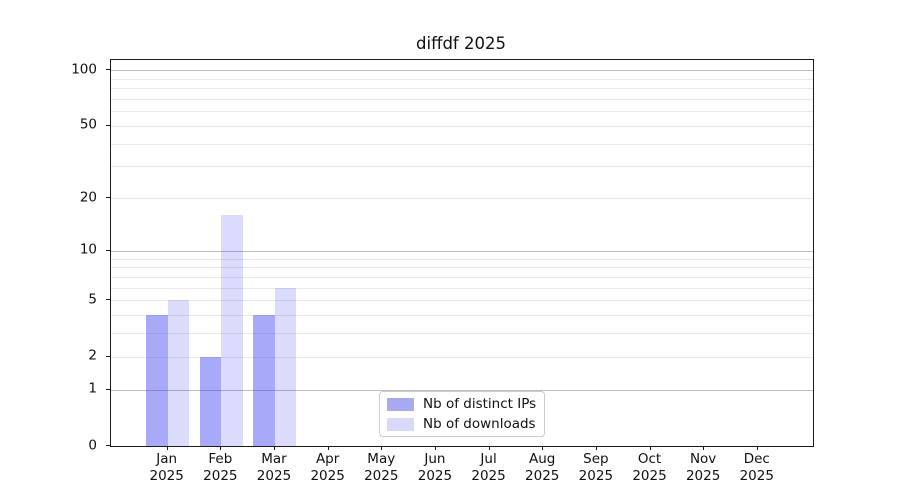  What do you see at coordinates (461, 43) in the screenshot?
I see `chart-title: diffdf 2025` at bounding box center [461, 43].